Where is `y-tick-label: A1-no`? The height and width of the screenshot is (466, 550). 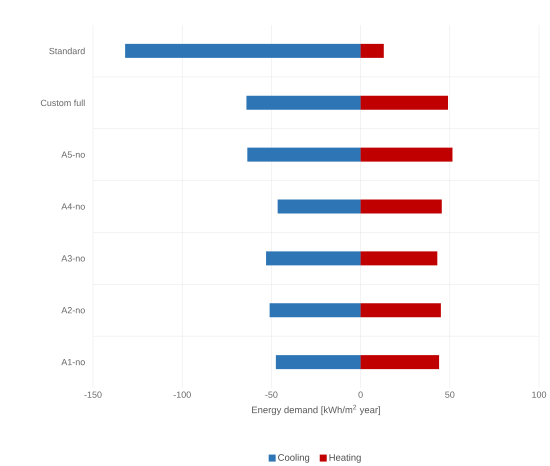 y-tick-label: A1-no is located at coordinates (73, 362).